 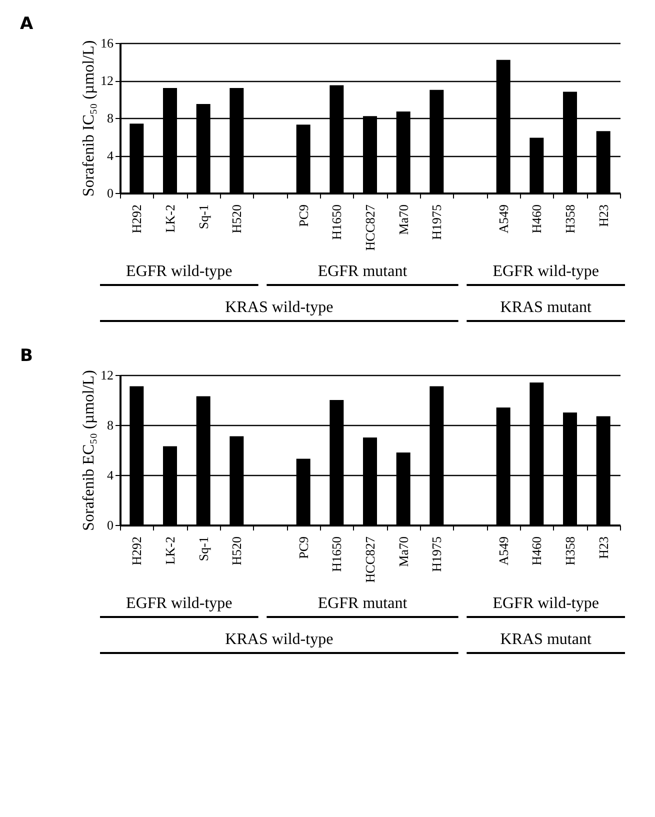 What do you see at coordinates (27, 24) in the screenshot?
I see `chart-title: A` at bounding box center [27, 24].